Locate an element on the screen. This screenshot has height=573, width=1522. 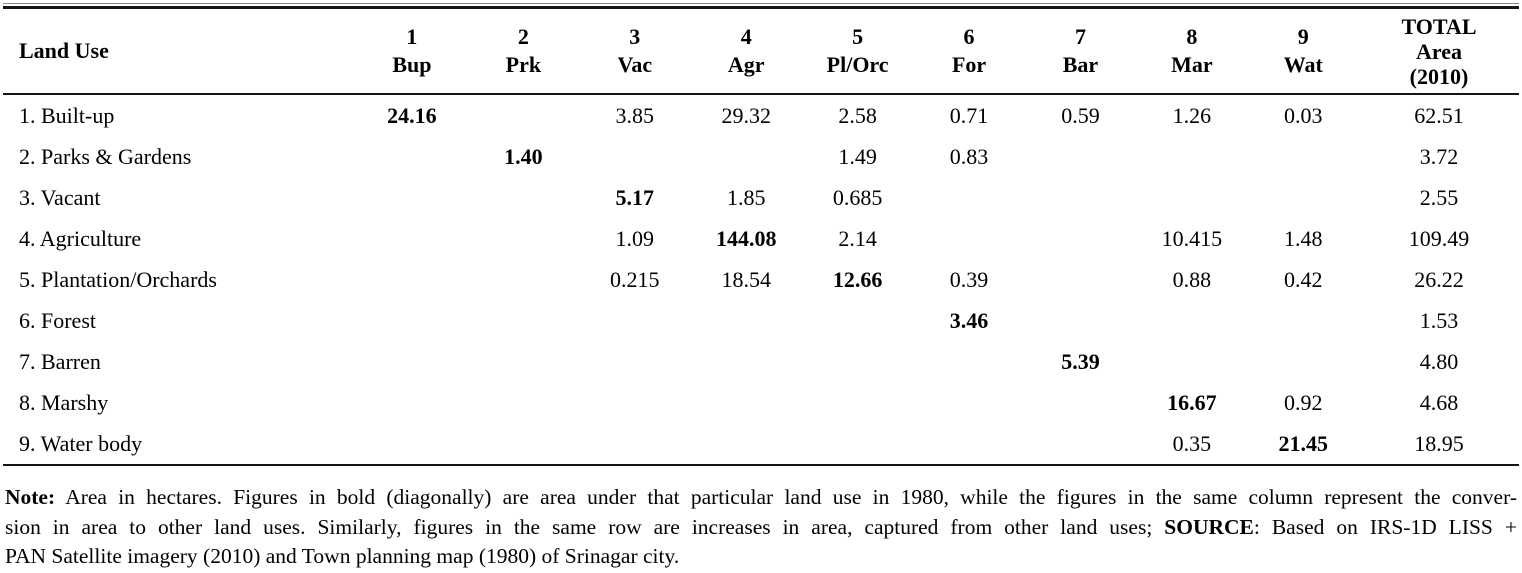
row-label: 1. Built-up is located at coordinates (67, 115).